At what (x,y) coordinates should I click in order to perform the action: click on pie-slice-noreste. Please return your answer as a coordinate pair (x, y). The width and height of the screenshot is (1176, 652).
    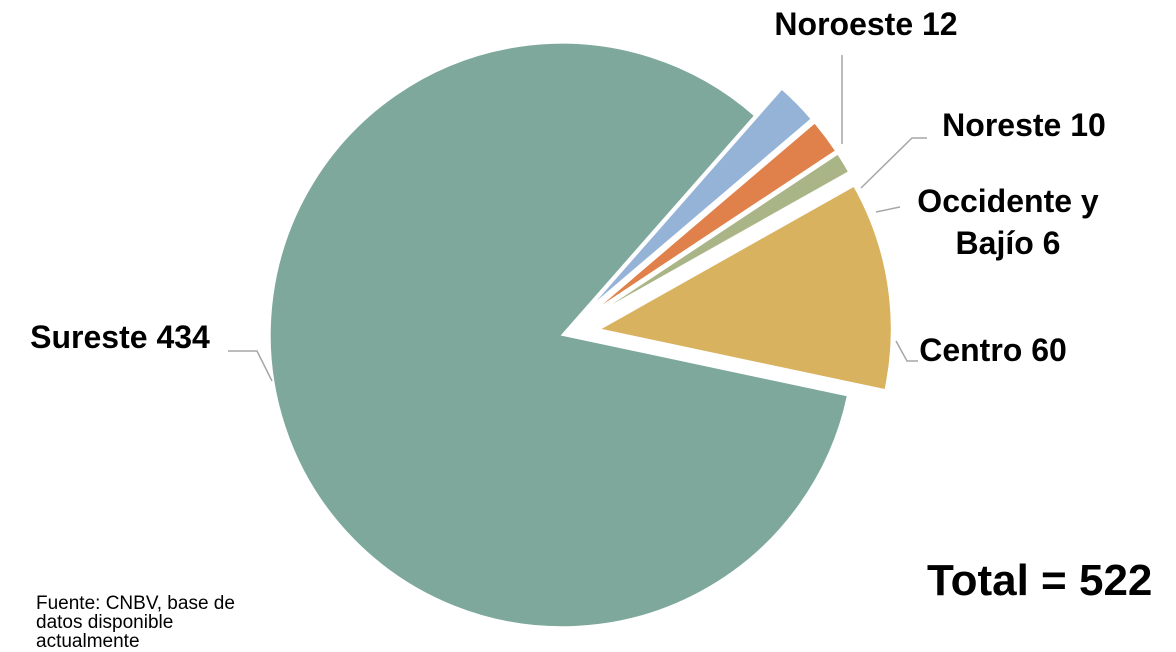
    Looking at the image, I should click on (714, 217).